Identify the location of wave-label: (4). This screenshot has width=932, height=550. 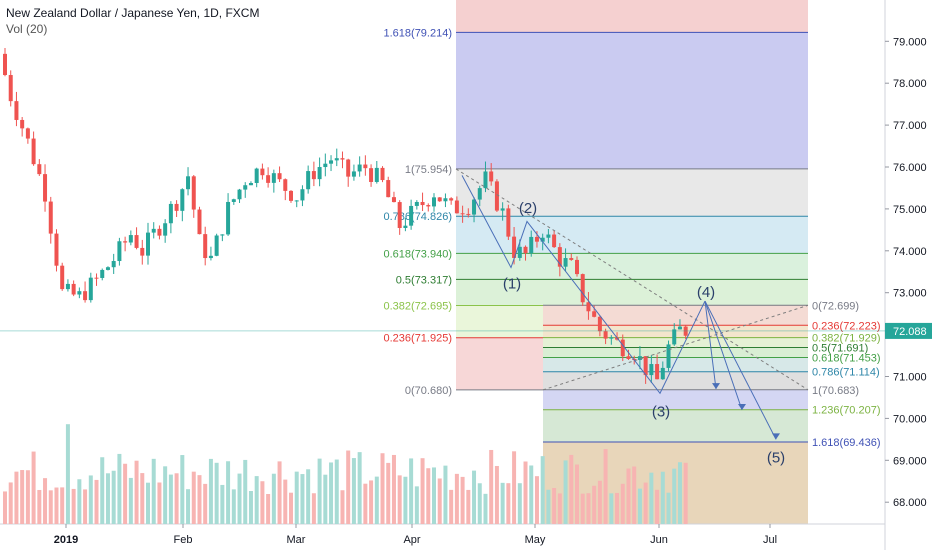
(706, 292).